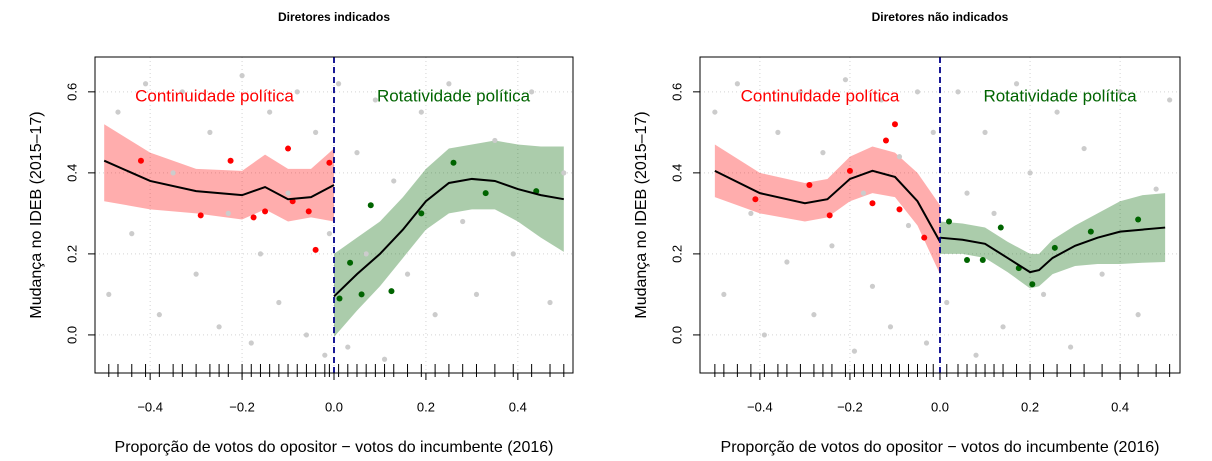 Image resolution: width=1212 pixels, height=461 pixels. What do you see at coordinates (940, 17) in the screenshot?
I see `chart-title: Diretores não indicados` at bounding box center [940, 17].